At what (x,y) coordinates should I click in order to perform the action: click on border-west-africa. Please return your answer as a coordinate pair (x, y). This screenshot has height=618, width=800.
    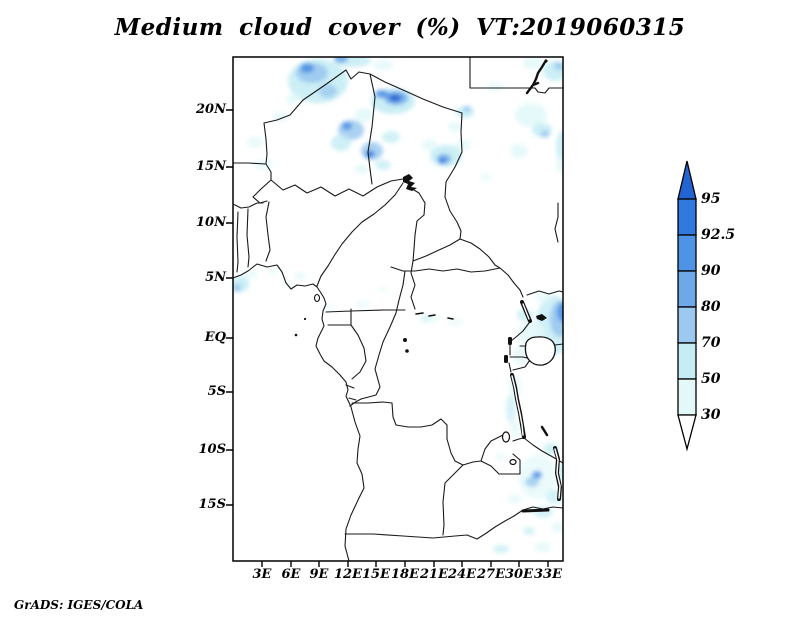
    Looking at the image, I should click on (318, 197).